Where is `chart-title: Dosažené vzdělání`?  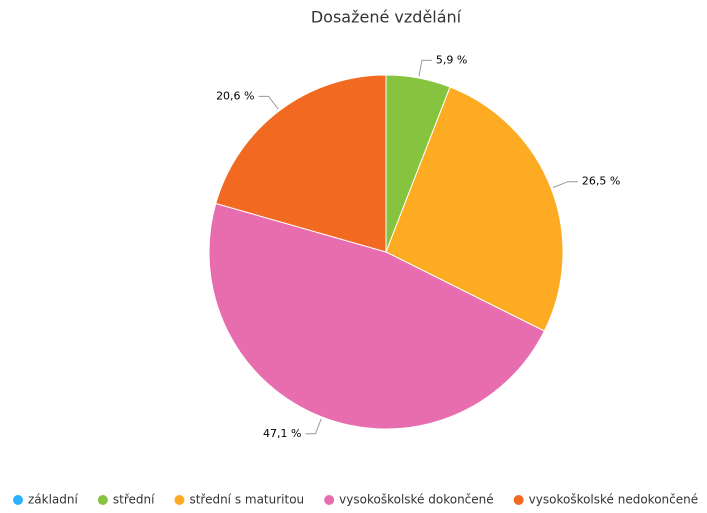
chart-title: Dosažené vzdělání is located at coordinates (386, 17).